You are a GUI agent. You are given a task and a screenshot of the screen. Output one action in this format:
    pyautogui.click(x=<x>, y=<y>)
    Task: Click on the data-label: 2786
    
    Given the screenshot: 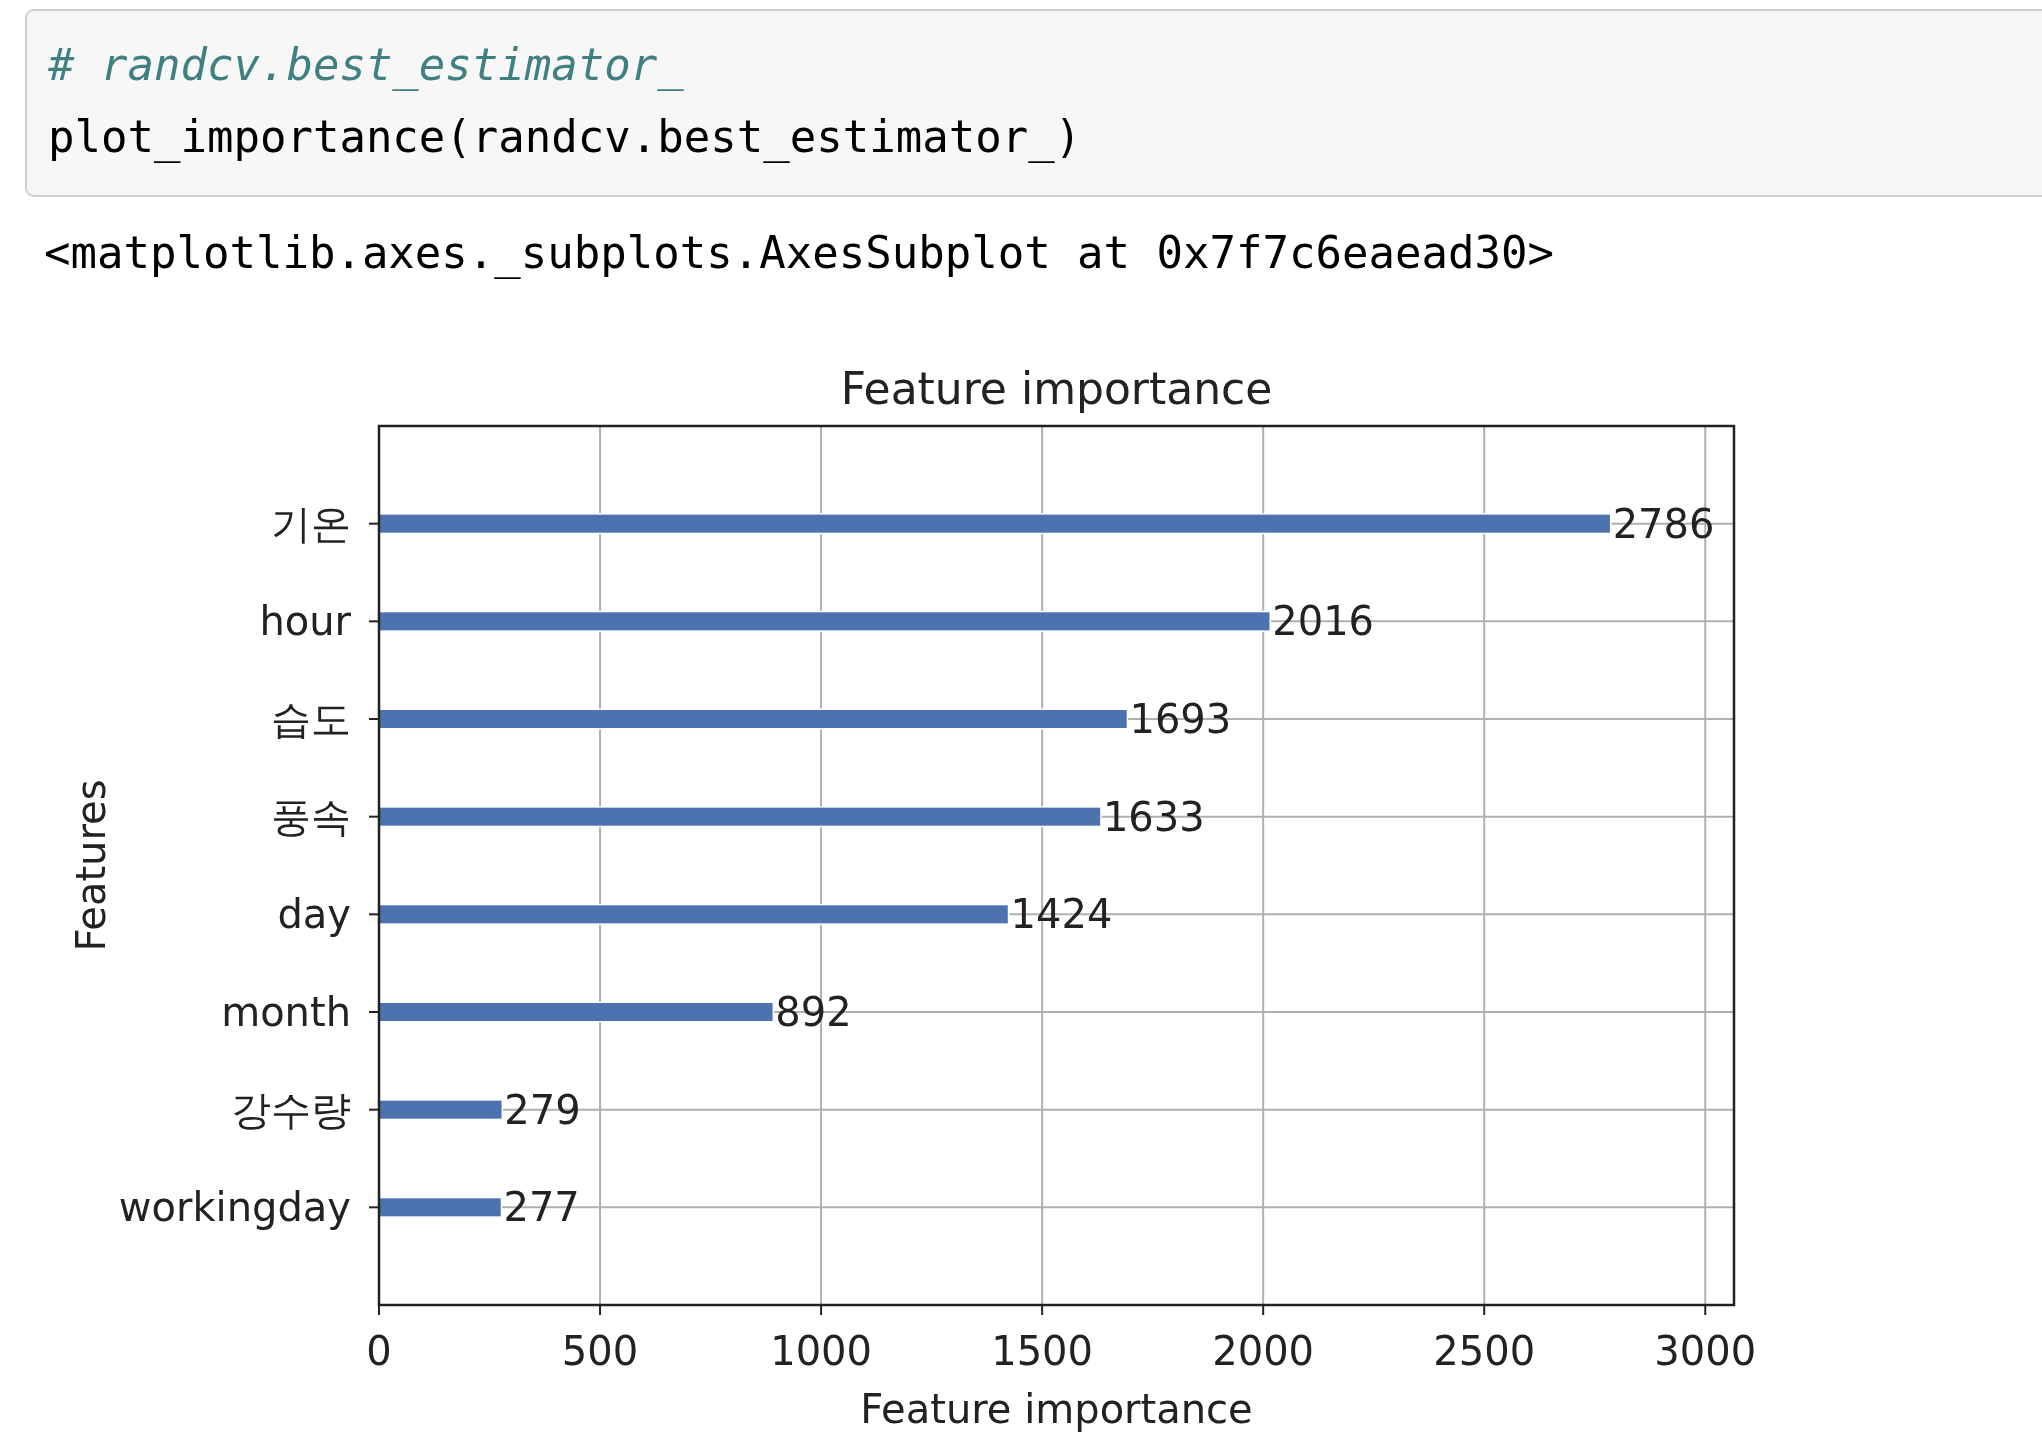 What is the action you would take?
    pyautogui.click(x=1663, y=523)
    